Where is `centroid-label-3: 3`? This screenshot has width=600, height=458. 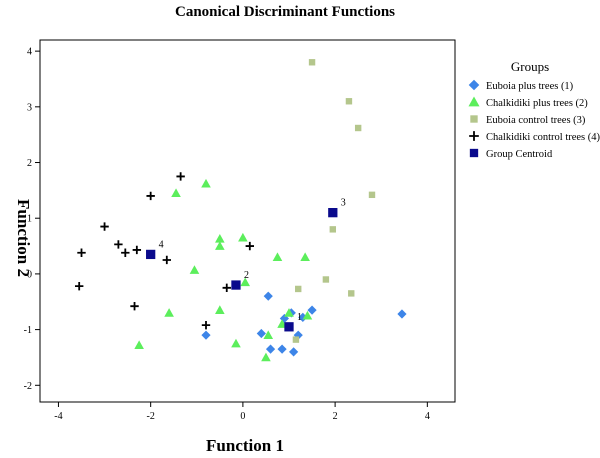 centroid-label-3: 3 is located at coordinates (343, 203).